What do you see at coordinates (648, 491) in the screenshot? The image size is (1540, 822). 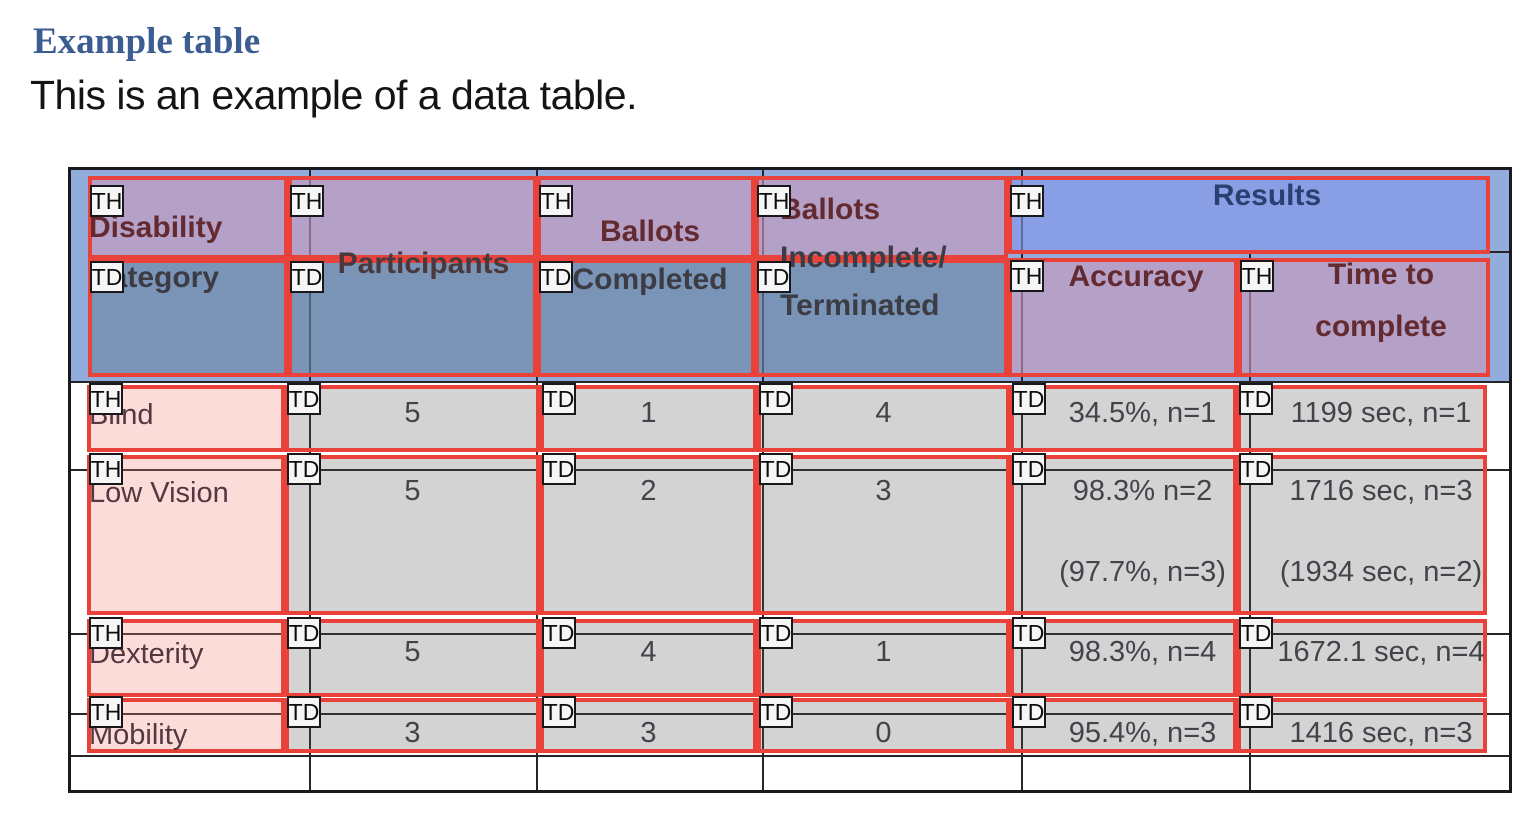 I see `cell-value: 2` at bounding box center [648, 491].